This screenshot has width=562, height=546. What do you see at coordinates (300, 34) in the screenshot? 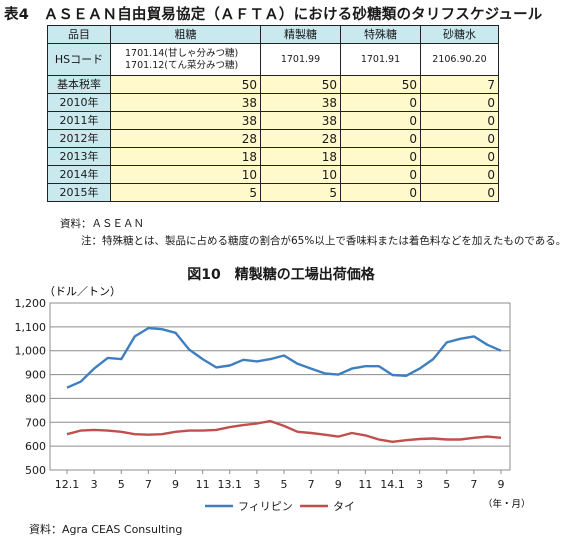
I see `column-header: 精製糖` at bounding box center [300, 34].